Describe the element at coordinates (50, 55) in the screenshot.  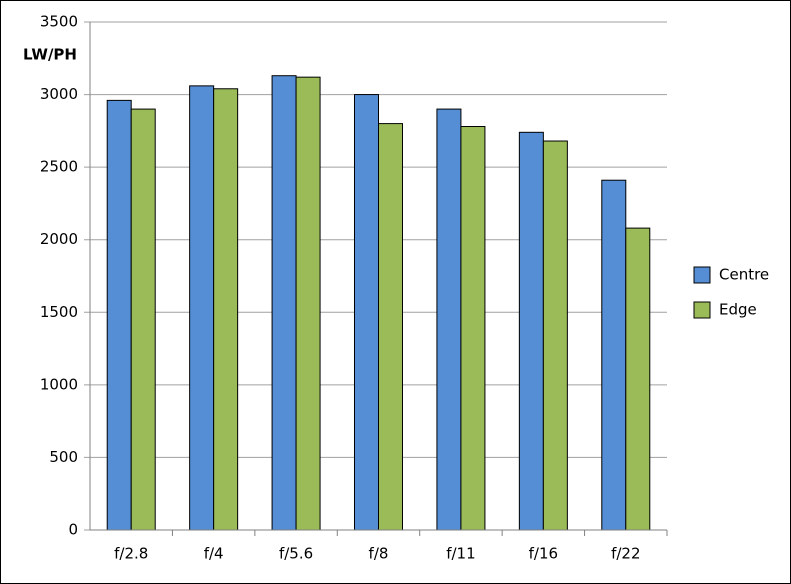
I see `y-axis-label: LW/PH` at that location.